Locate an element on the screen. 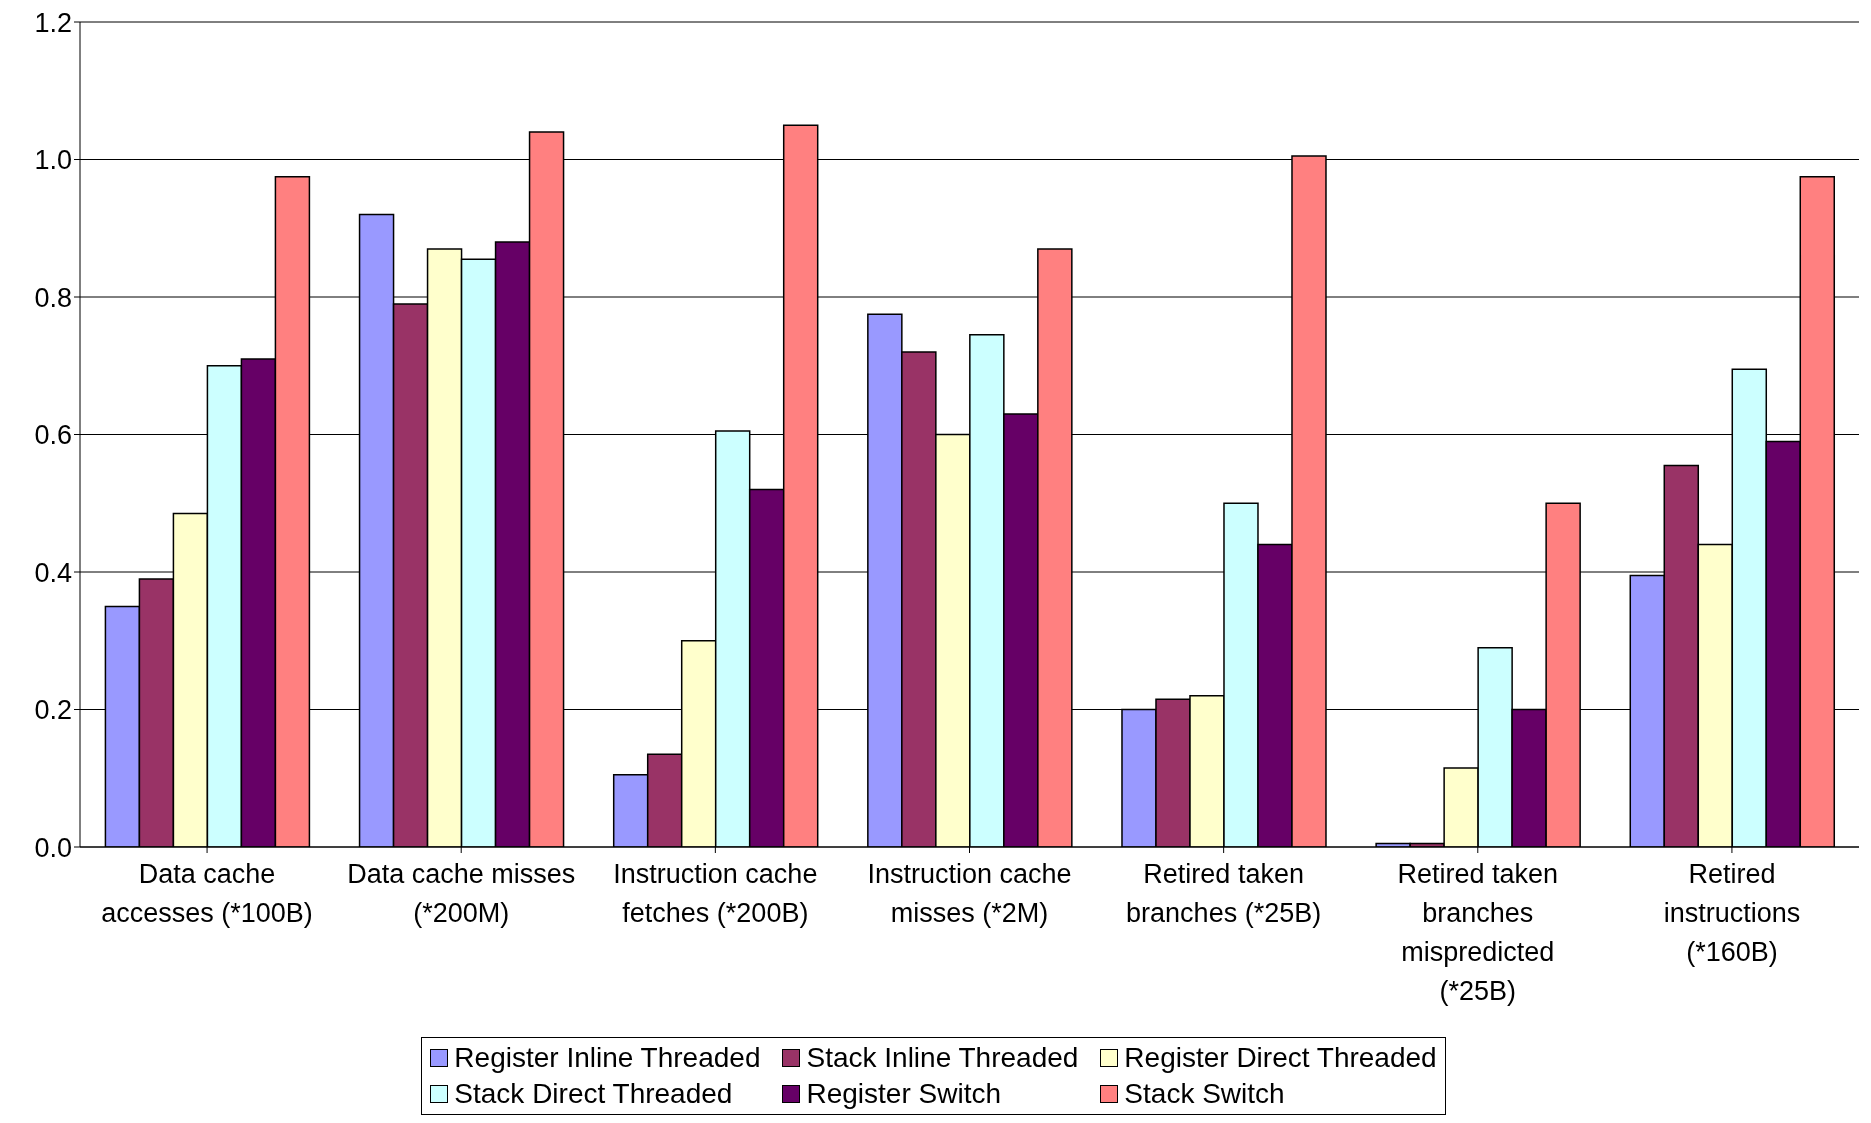 The image size is (1871, 1123). x-tick-label: Retired taken branches mispredicted (*25B) is located at coordinates (1478, 932).